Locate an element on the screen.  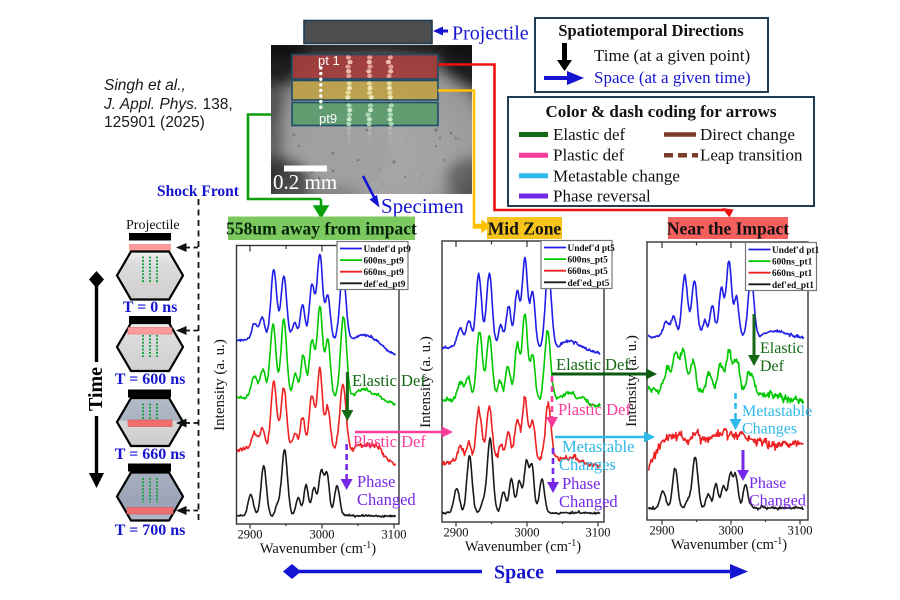
svg-text: T = 660 ns is located at coordinates (150, 454).